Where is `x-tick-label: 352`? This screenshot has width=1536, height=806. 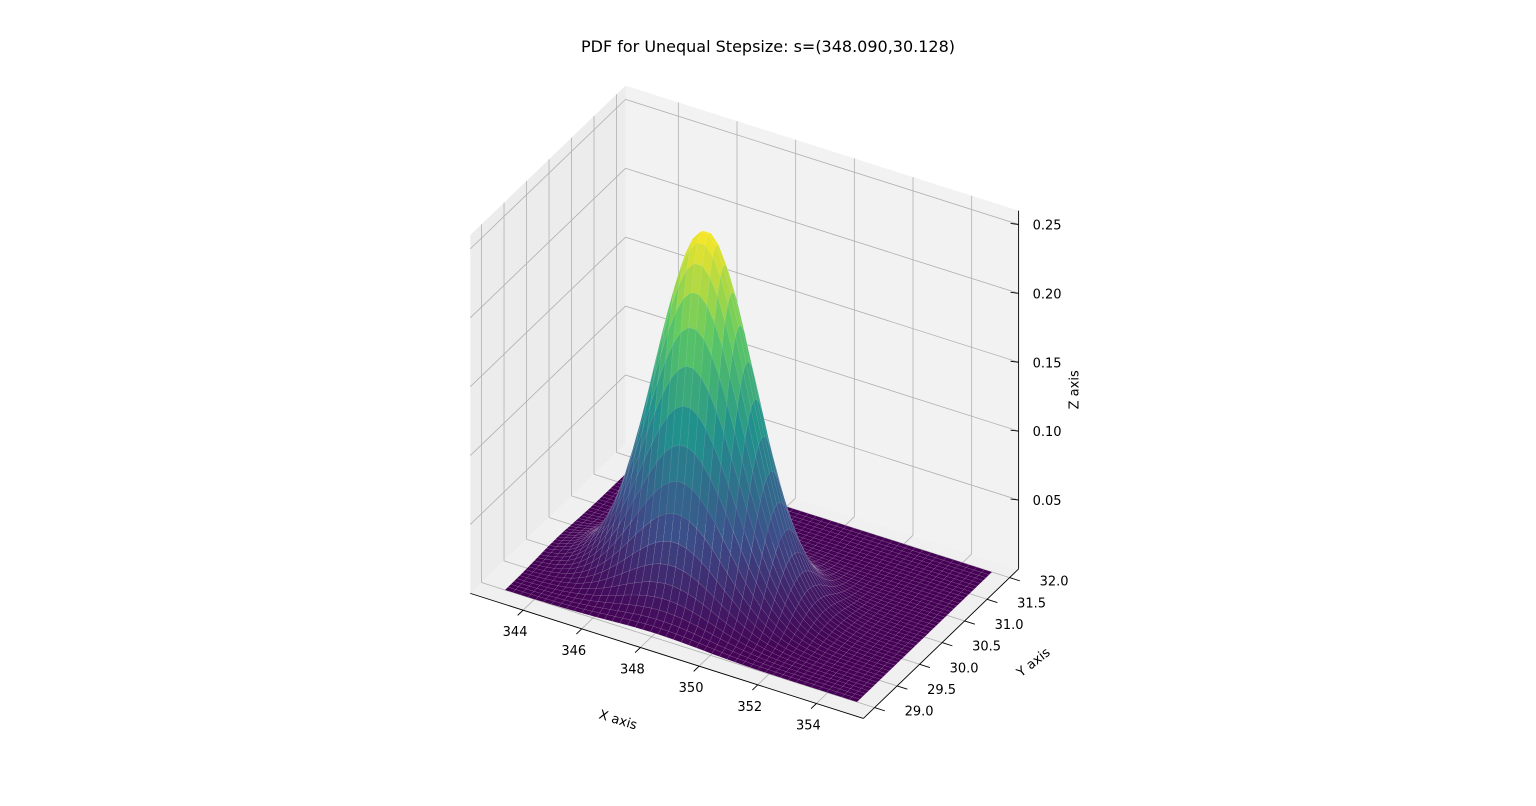
x-tick-label: 352 is located at coordinates (749, 707).